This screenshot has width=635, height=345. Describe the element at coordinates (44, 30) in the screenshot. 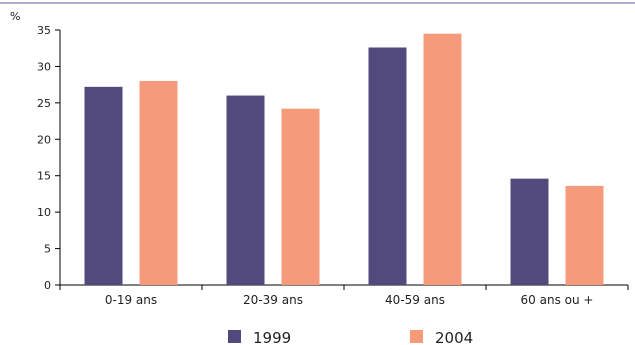

I see `y-tick-label: 35` at that location.